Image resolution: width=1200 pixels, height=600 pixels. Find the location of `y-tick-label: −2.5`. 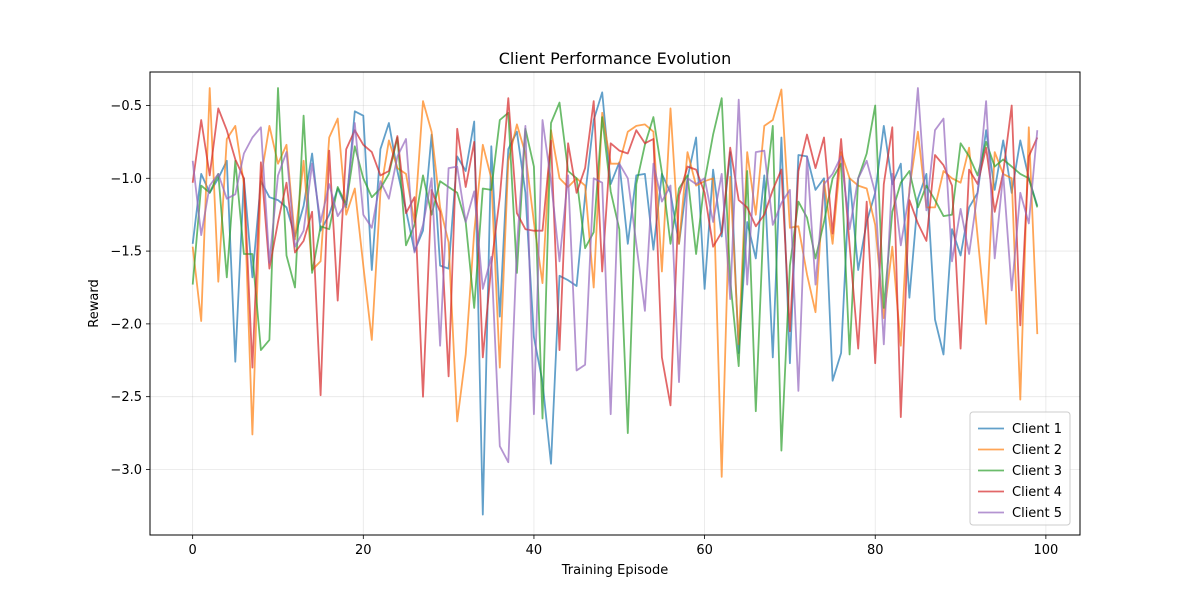

y-tick-label: −2.5 is located at coordinates (126, 397).